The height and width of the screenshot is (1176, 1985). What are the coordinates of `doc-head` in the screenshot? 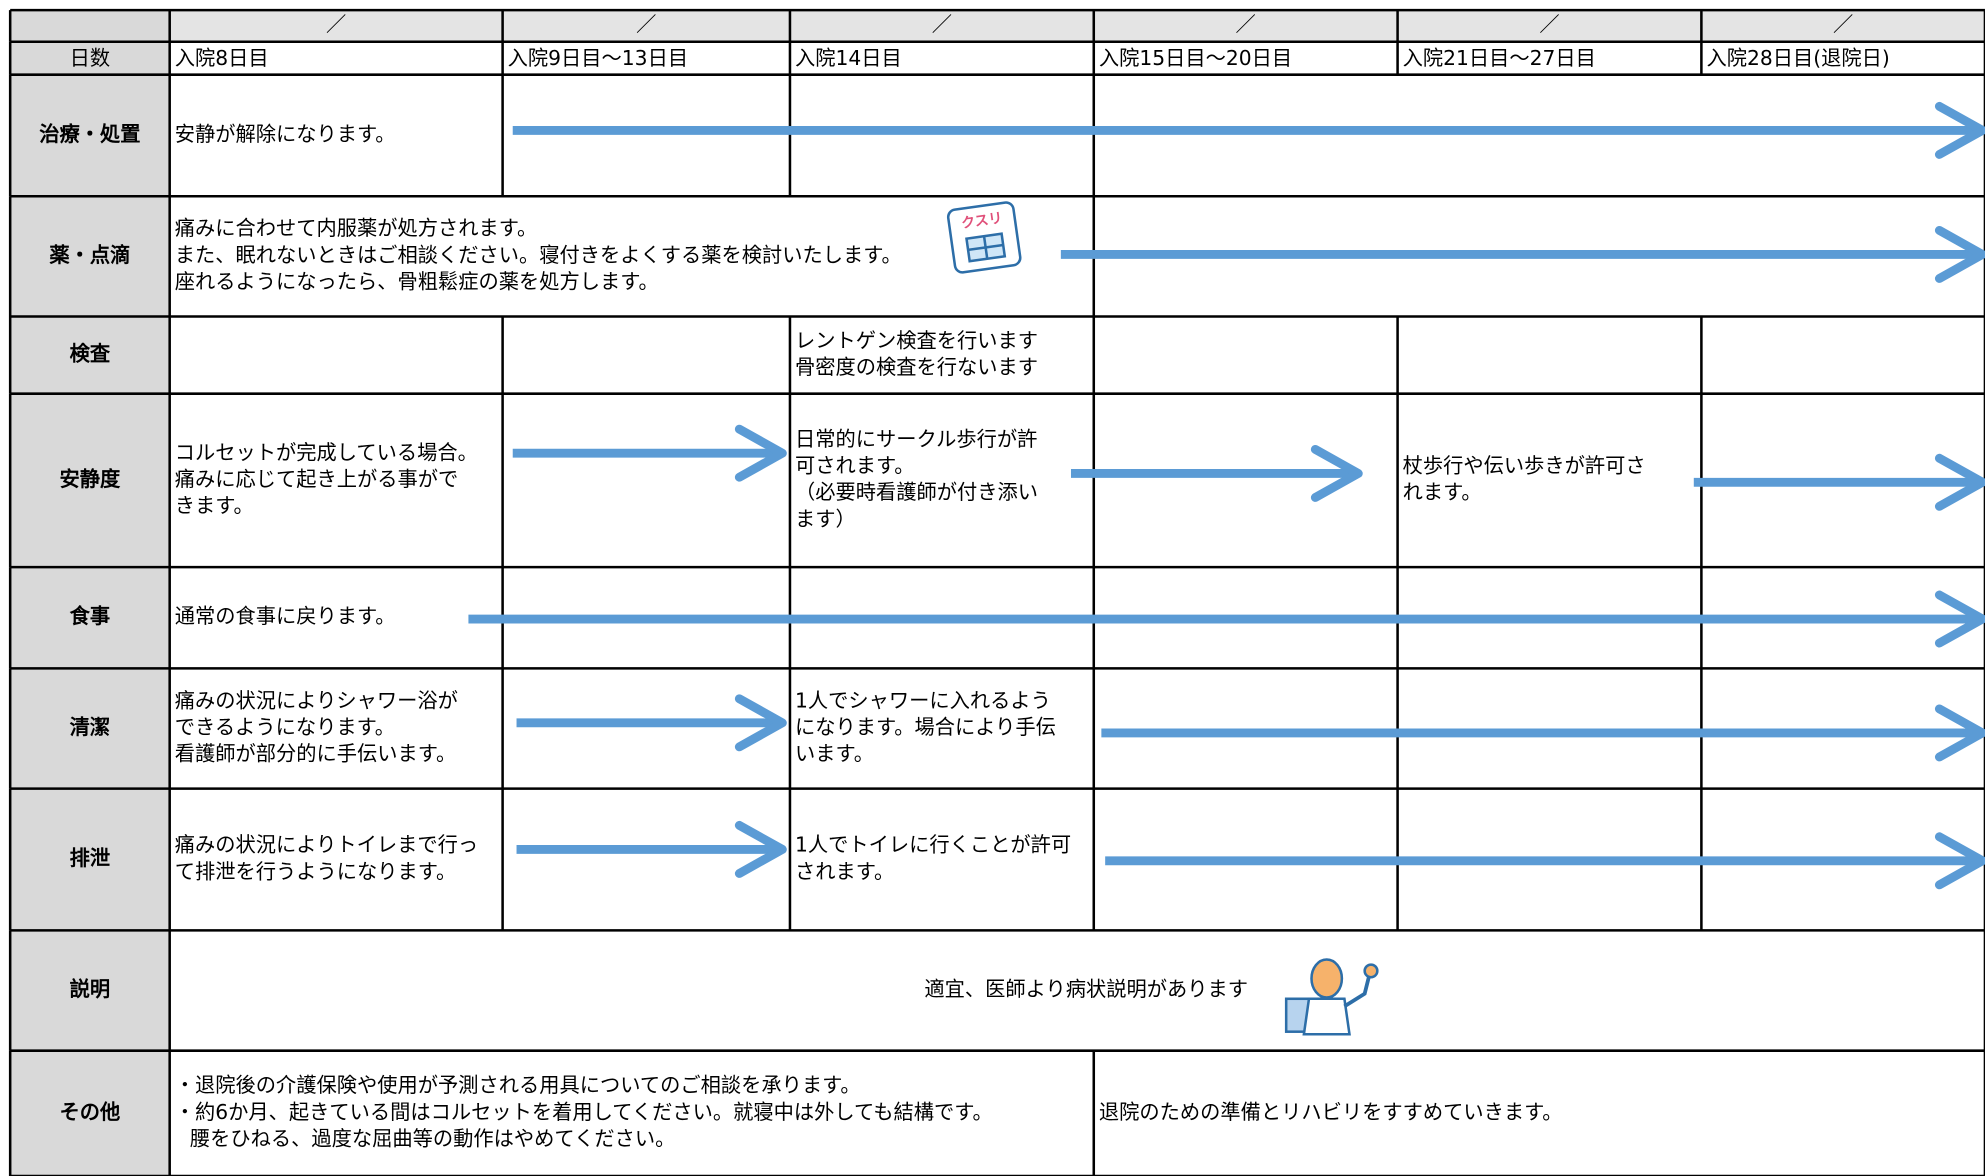 It's located at (1327, 978).